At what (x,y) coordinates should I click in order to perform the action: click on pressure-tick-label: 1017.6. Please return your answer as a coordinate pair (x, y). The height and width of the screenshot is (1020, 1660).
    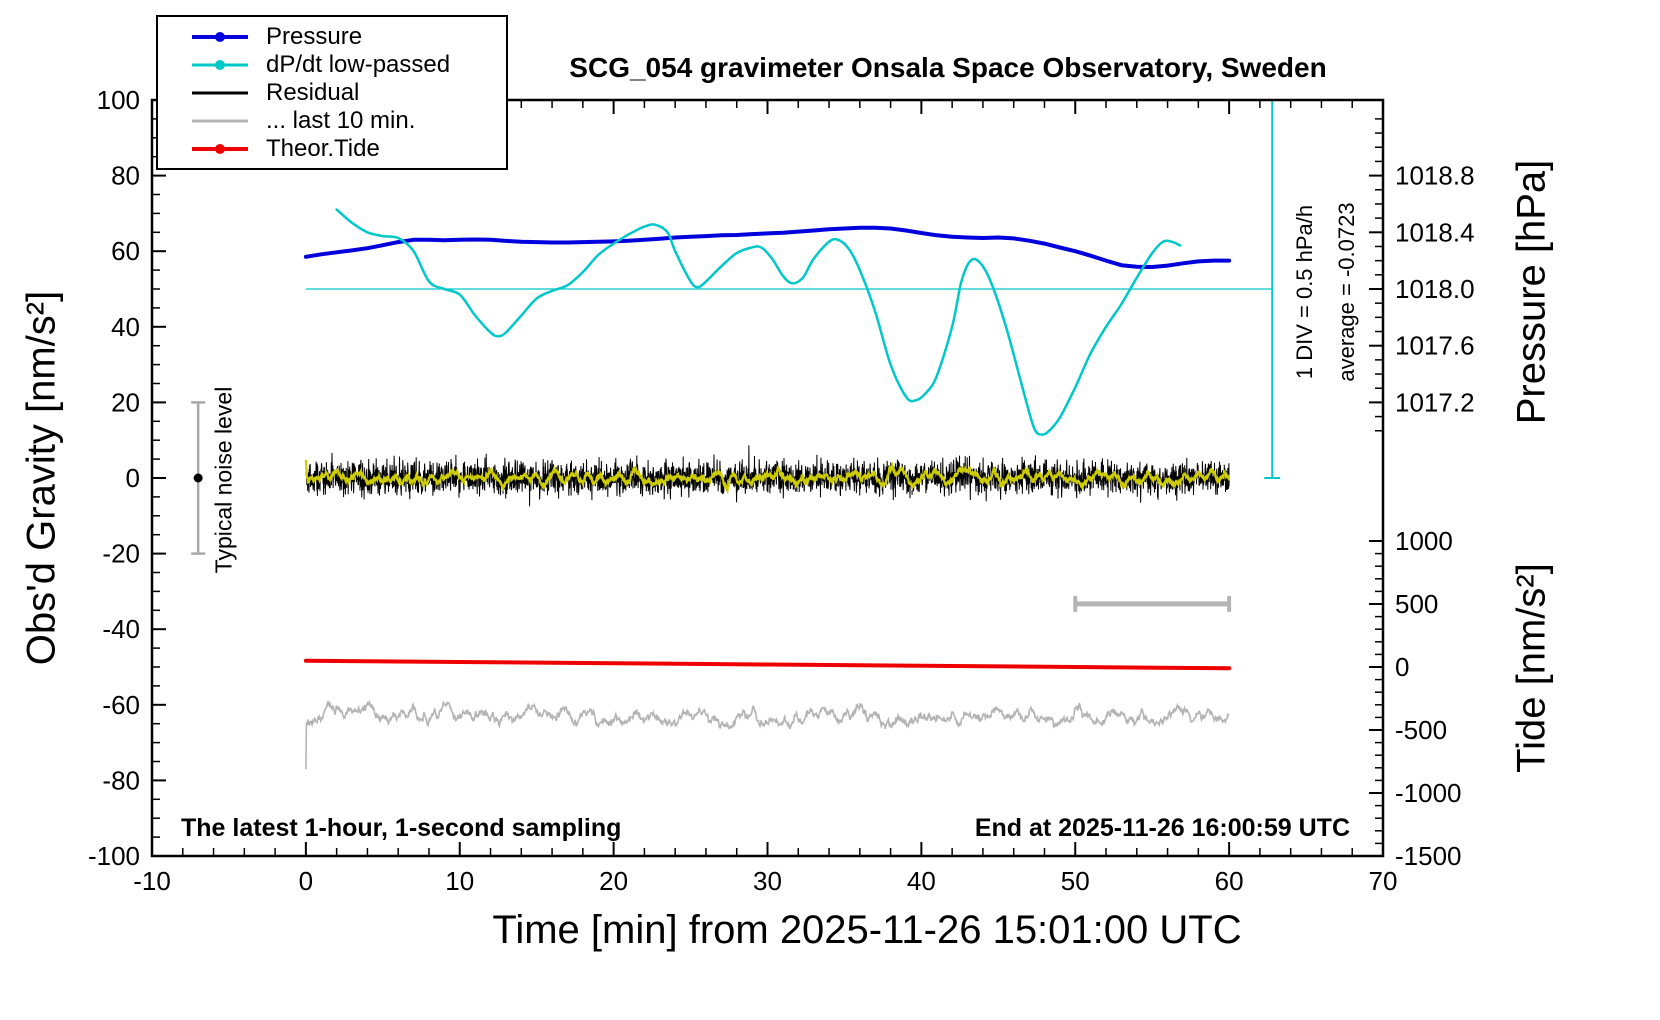
    Looking at the image, I should click on (1435, 346).